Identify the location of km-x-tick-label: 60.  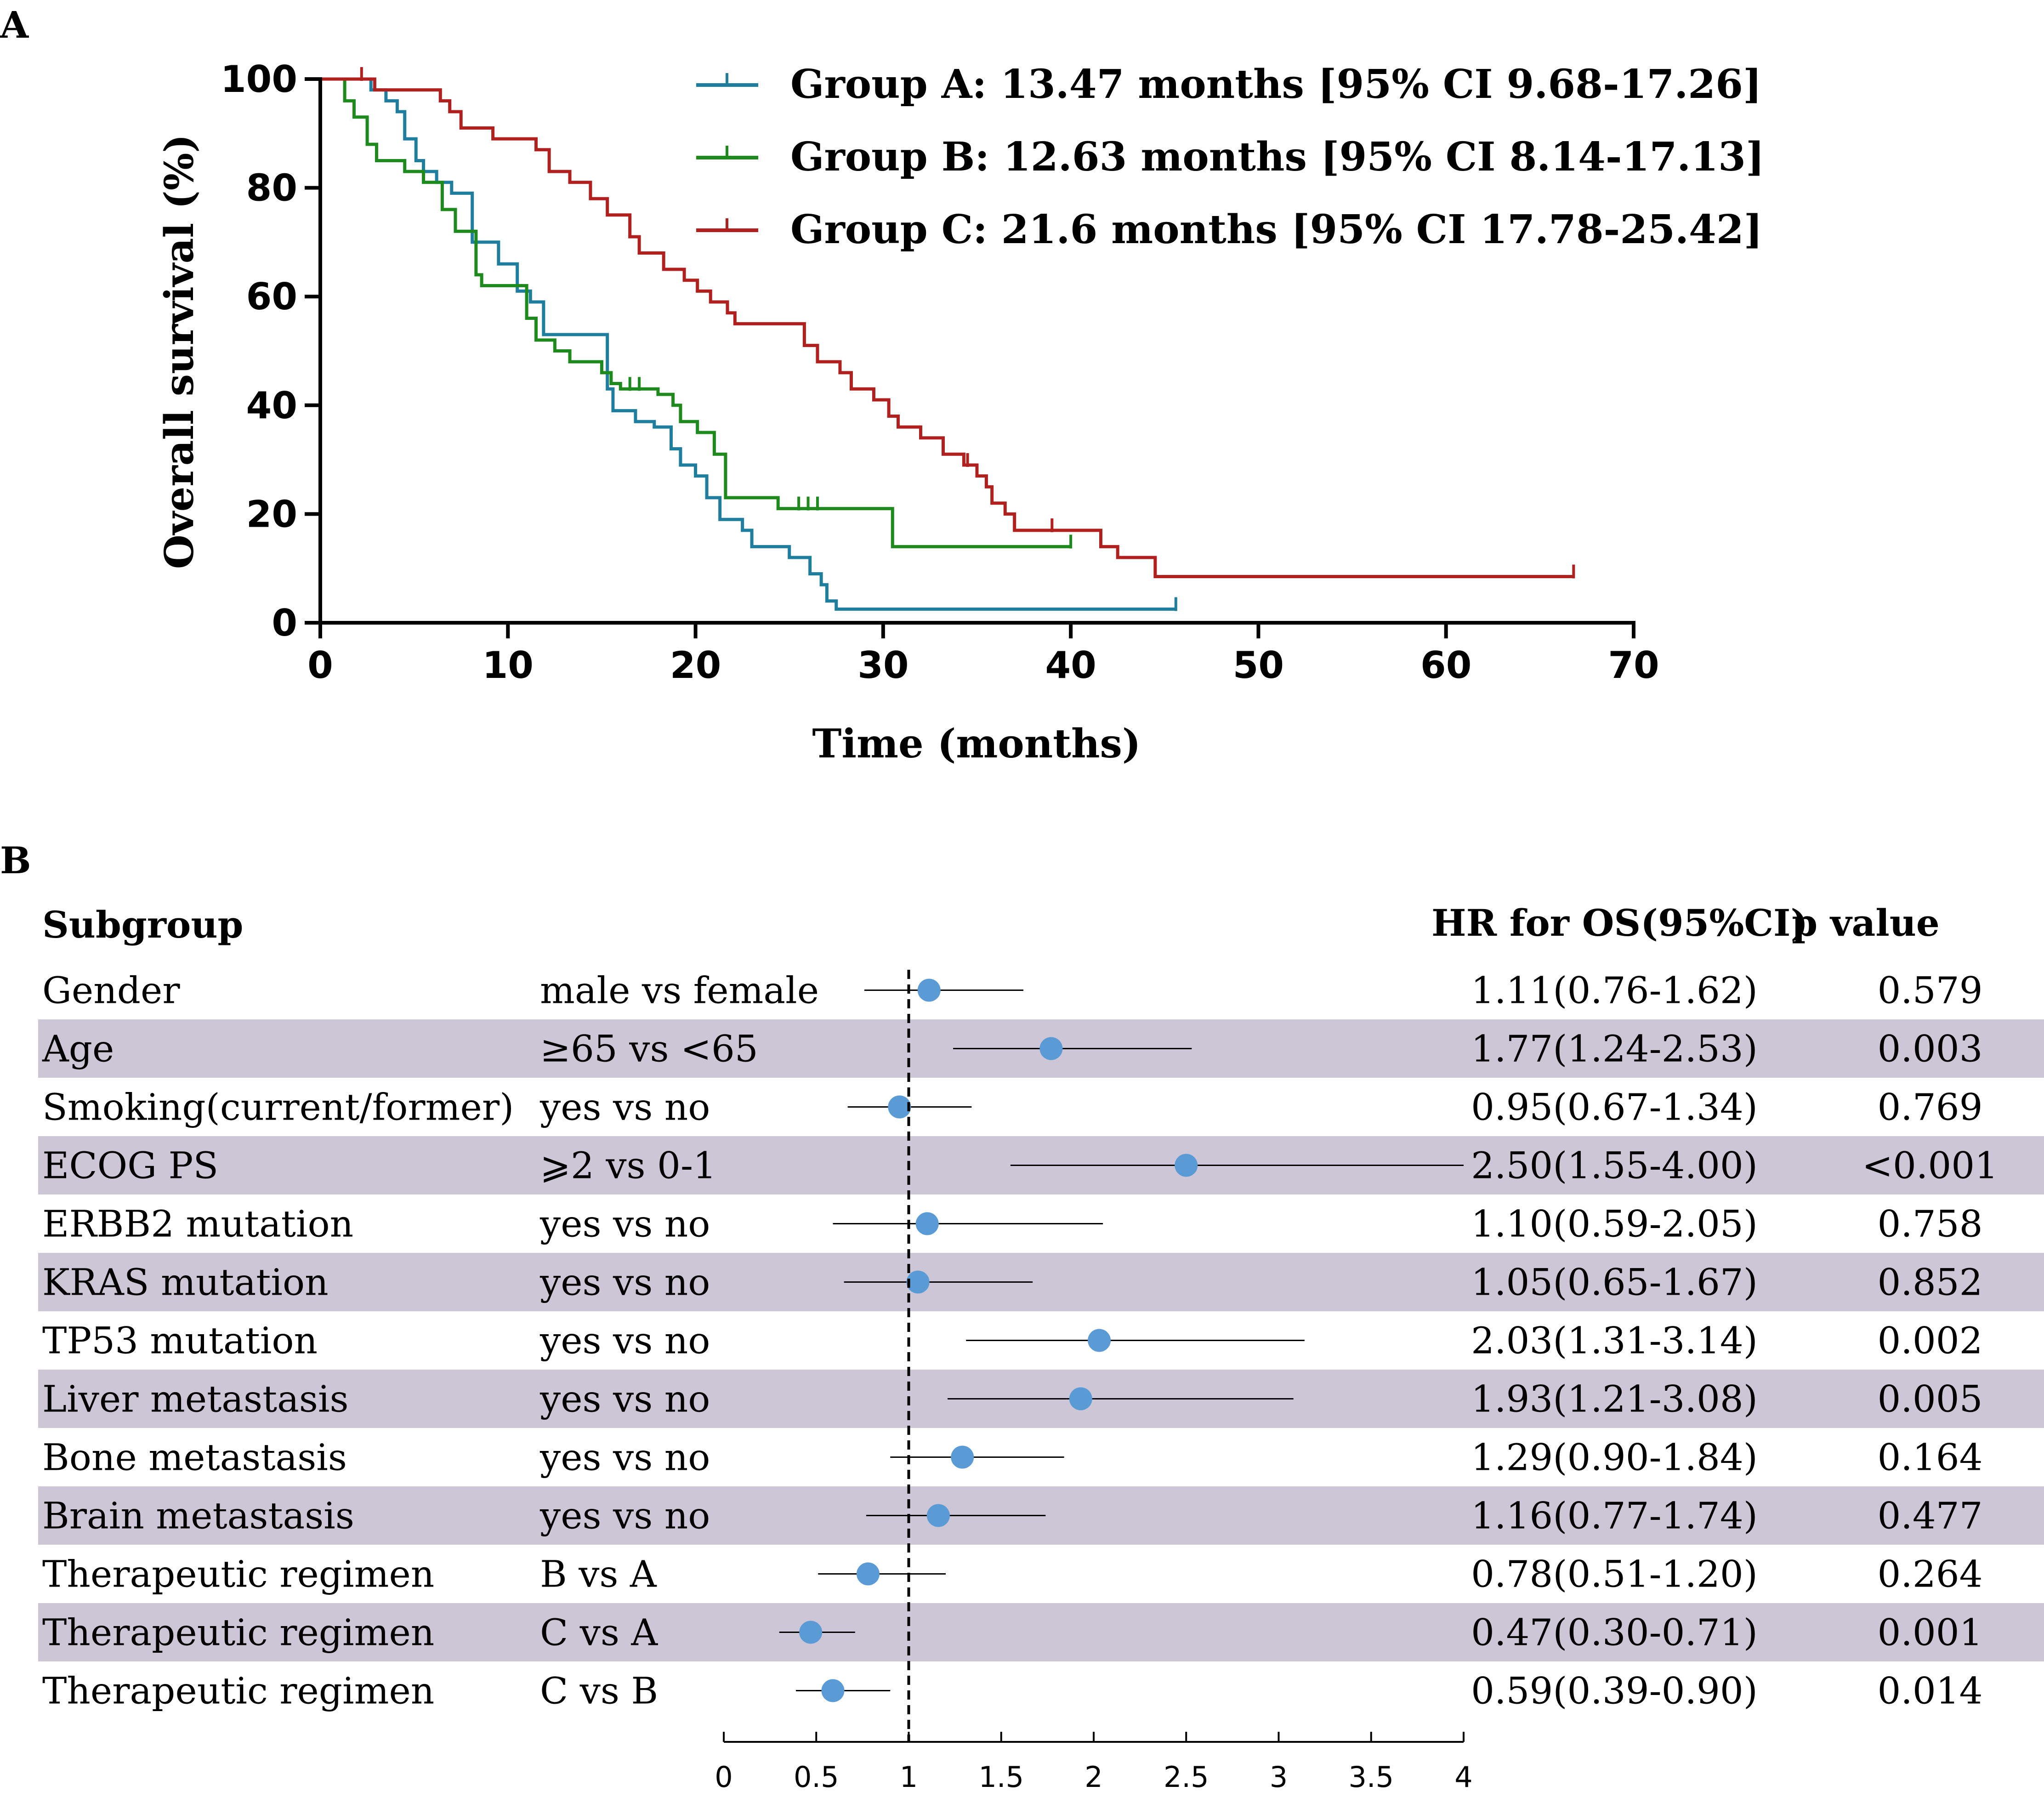
(1445, 665).